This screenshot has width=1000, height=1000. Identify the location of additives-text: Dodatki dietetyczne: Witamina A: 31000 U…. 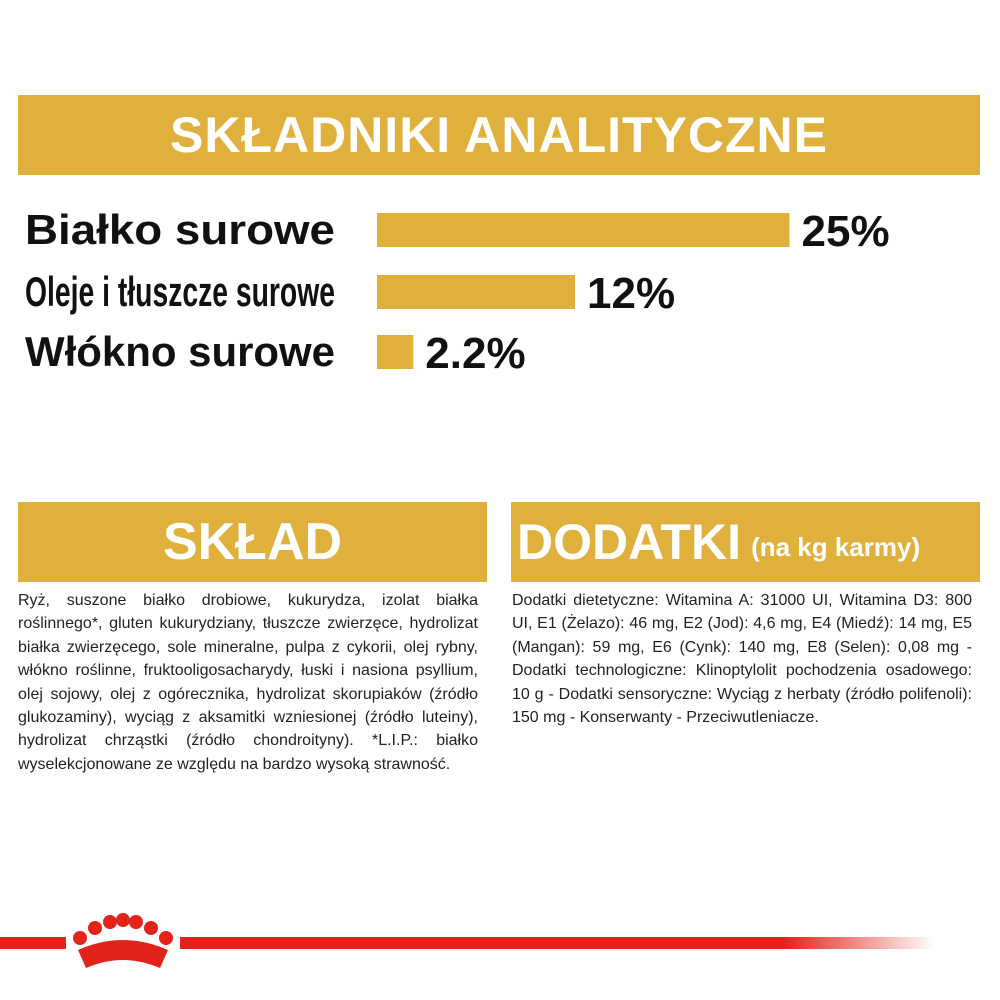
(742, 659).